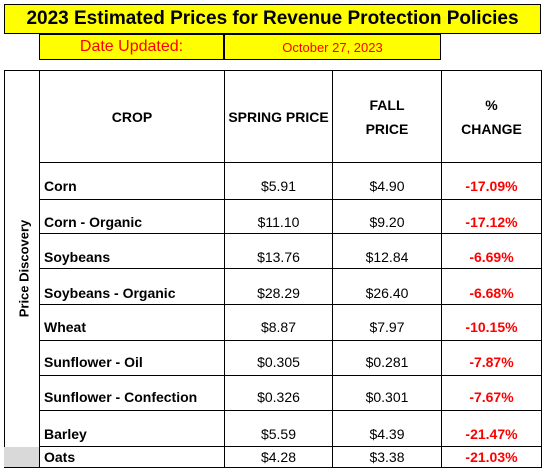 The height and width of the screenshot is (474, 554). What do you see at coordinates (387, 457) in the screenshot?
I see `table-row-fall: $3.38` at bounding box center [387, 457].